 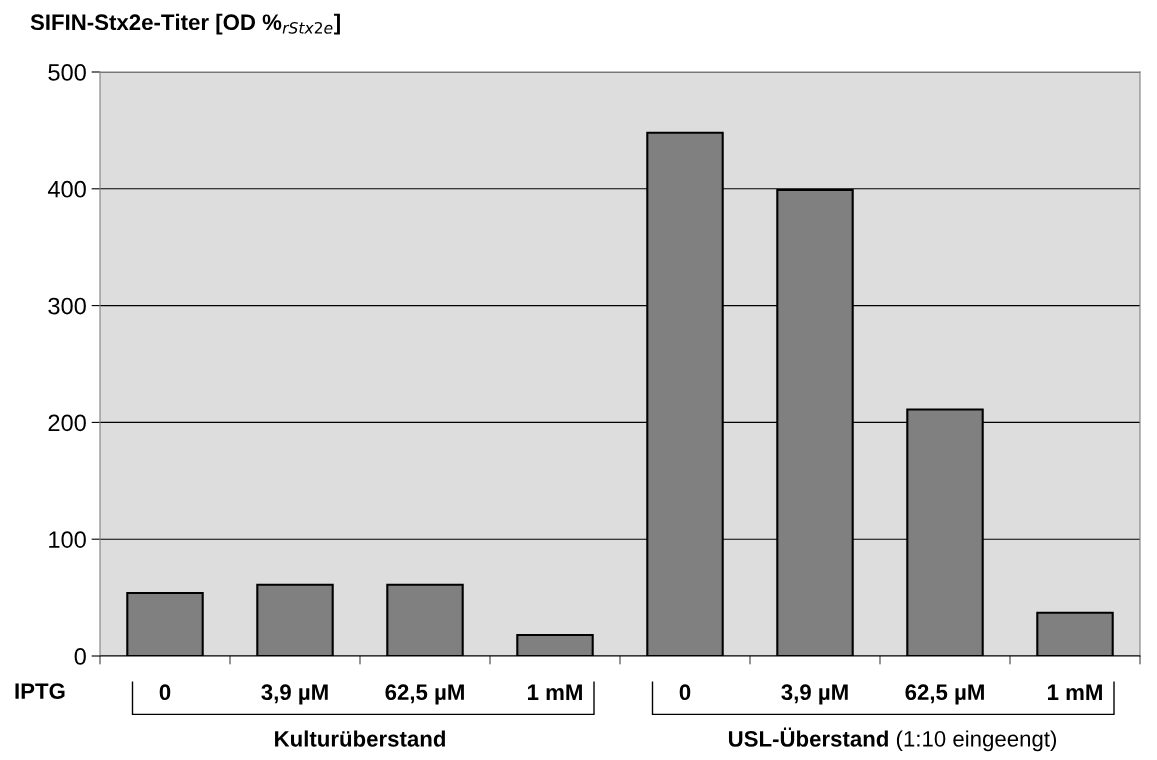 What do you see at coordinates (185, 24) in the screenshot?
I see `chart-title: SIFIN-Stx2e-Titer [OD %$_{rStx2e}$]` at bounding box center [185, 24].